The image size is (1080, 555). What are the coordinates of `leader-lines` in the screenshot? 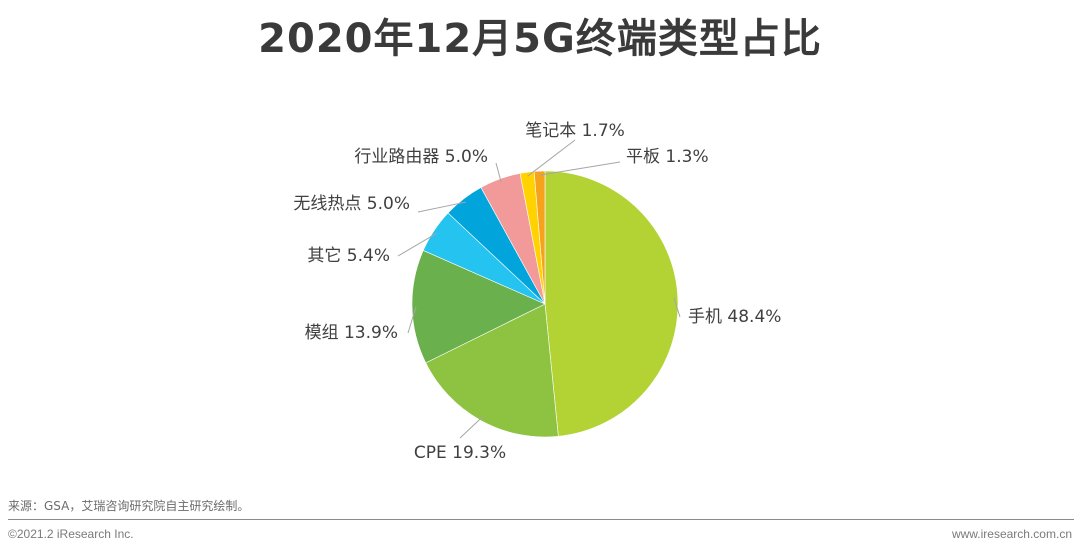 It's located at (539, 289).